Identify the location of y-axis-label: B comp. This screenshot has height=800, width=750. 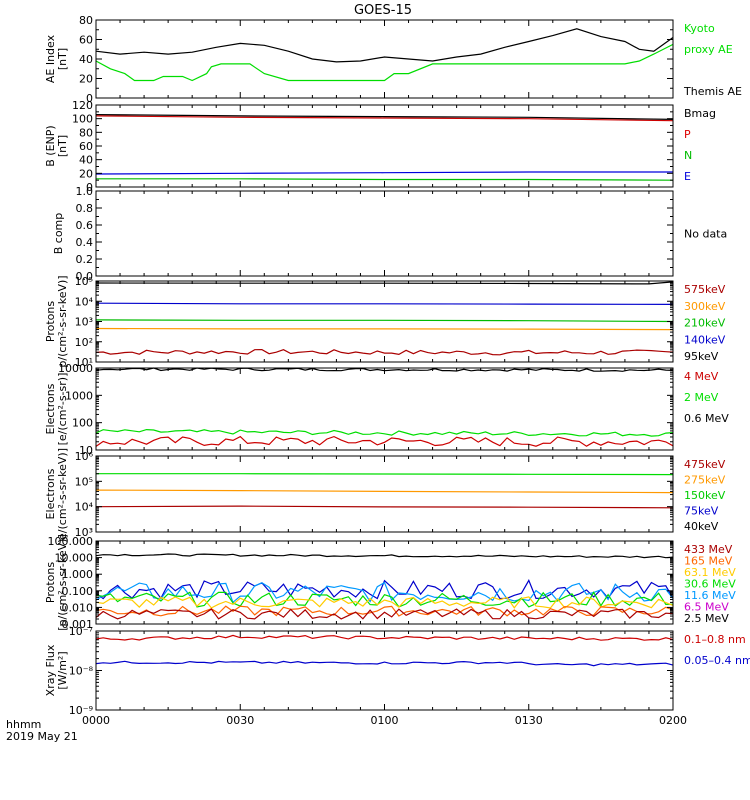
(58, 234).